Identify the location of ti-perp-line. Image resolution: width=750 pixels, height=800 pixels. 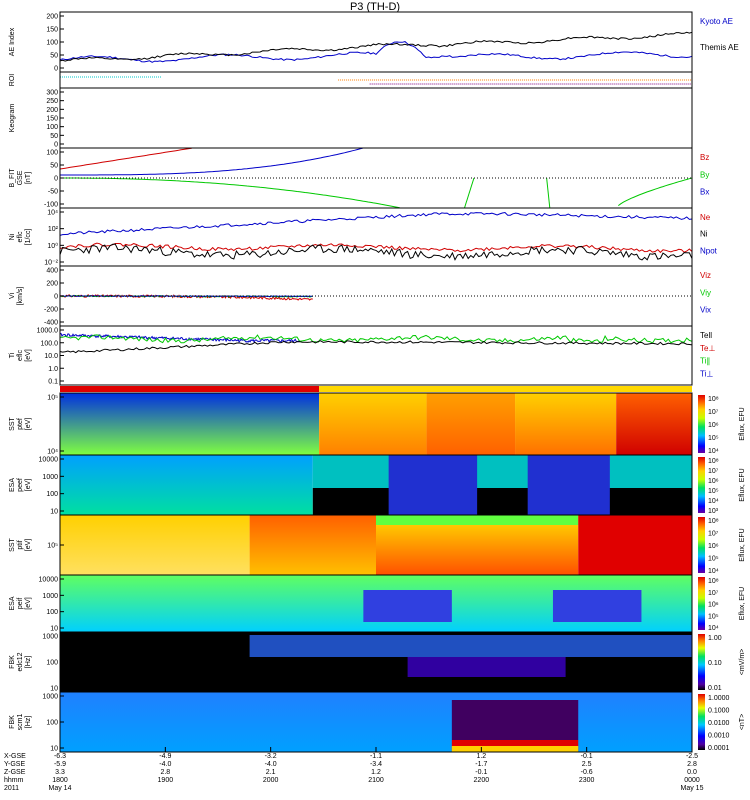
(180, 337).